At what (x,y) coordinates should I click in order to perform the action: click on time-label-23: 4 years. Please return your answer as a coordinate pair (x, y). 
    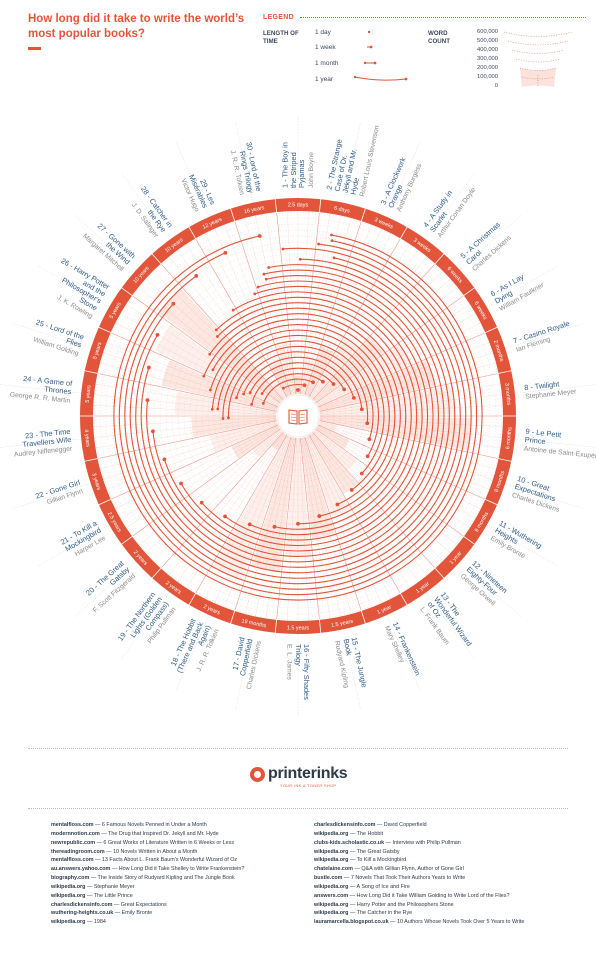
    Looking at the image, I should click on (87, 438).